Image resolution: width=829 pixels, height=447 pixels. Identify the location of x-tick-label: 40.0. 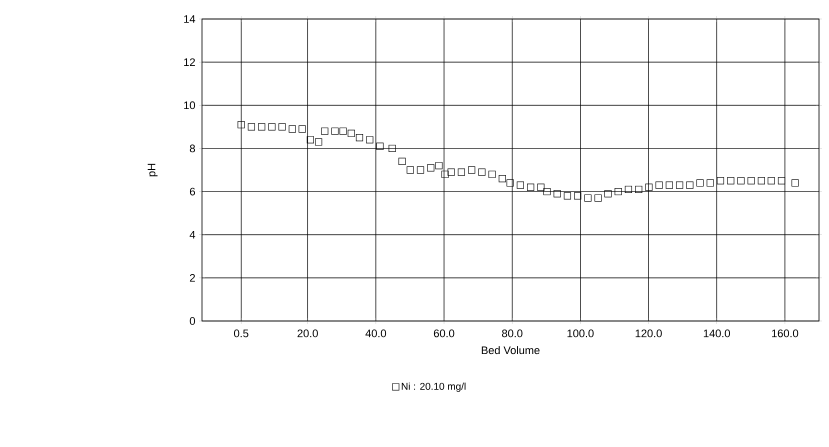
(375, 334).